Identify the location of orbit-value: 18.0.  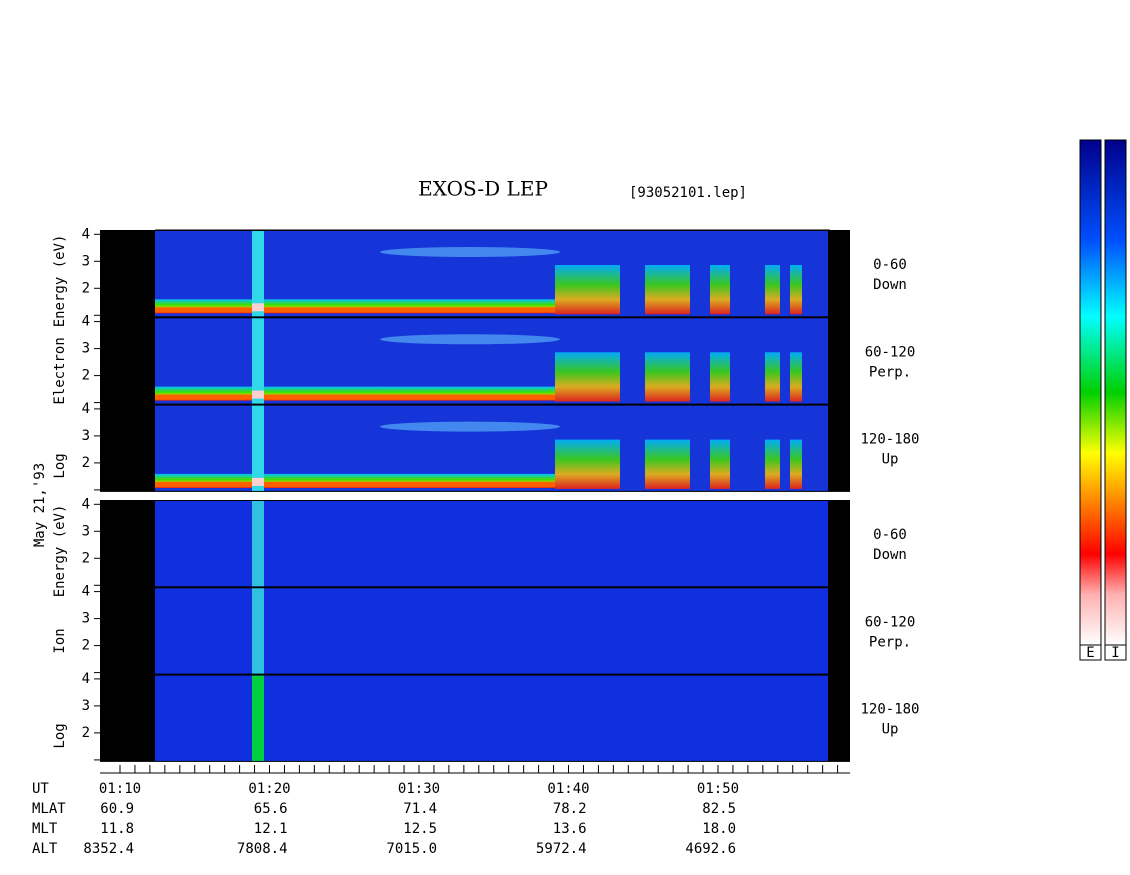
(719, 829).